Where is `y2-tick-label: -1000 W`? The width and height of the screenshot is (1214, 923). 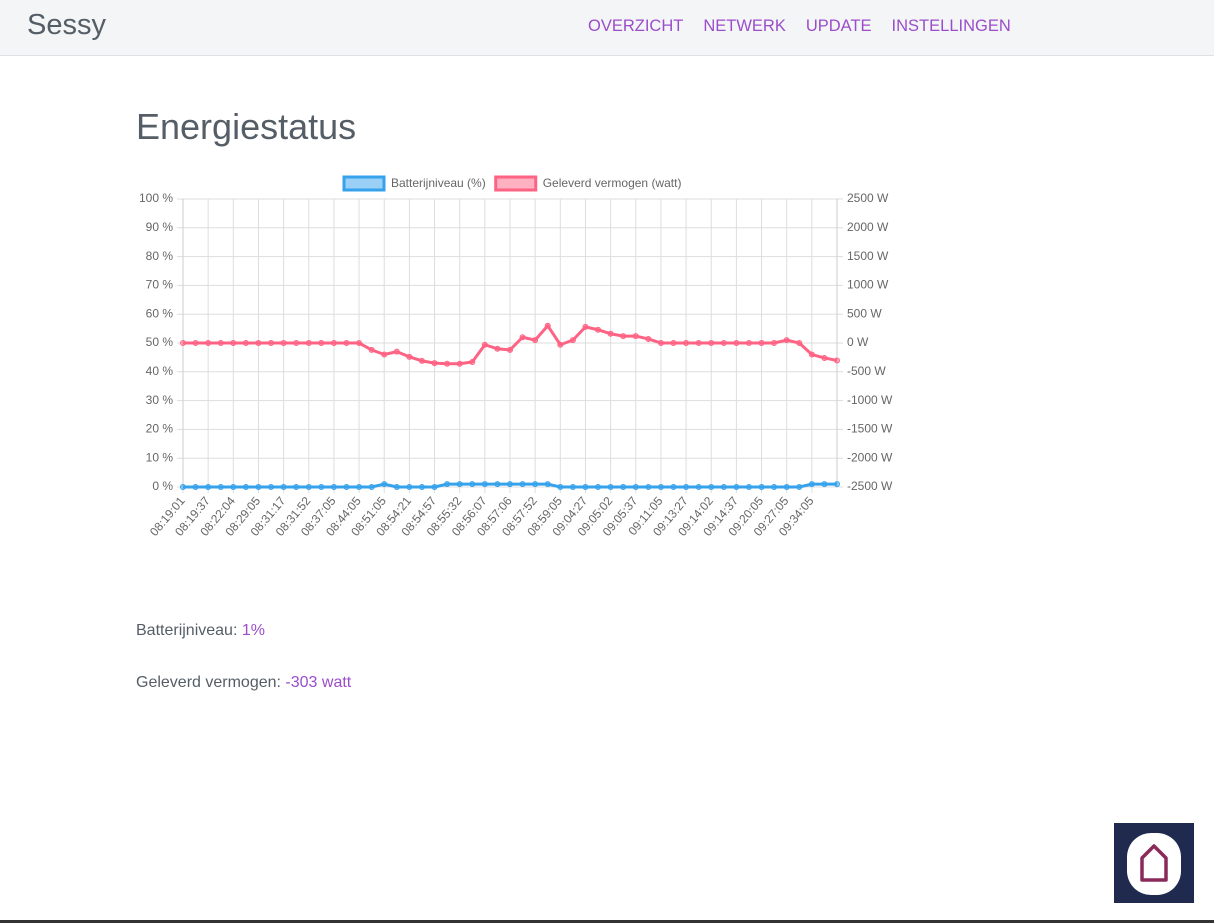 y2-tick-label: -1000 W is located at coordinates (870, 400).